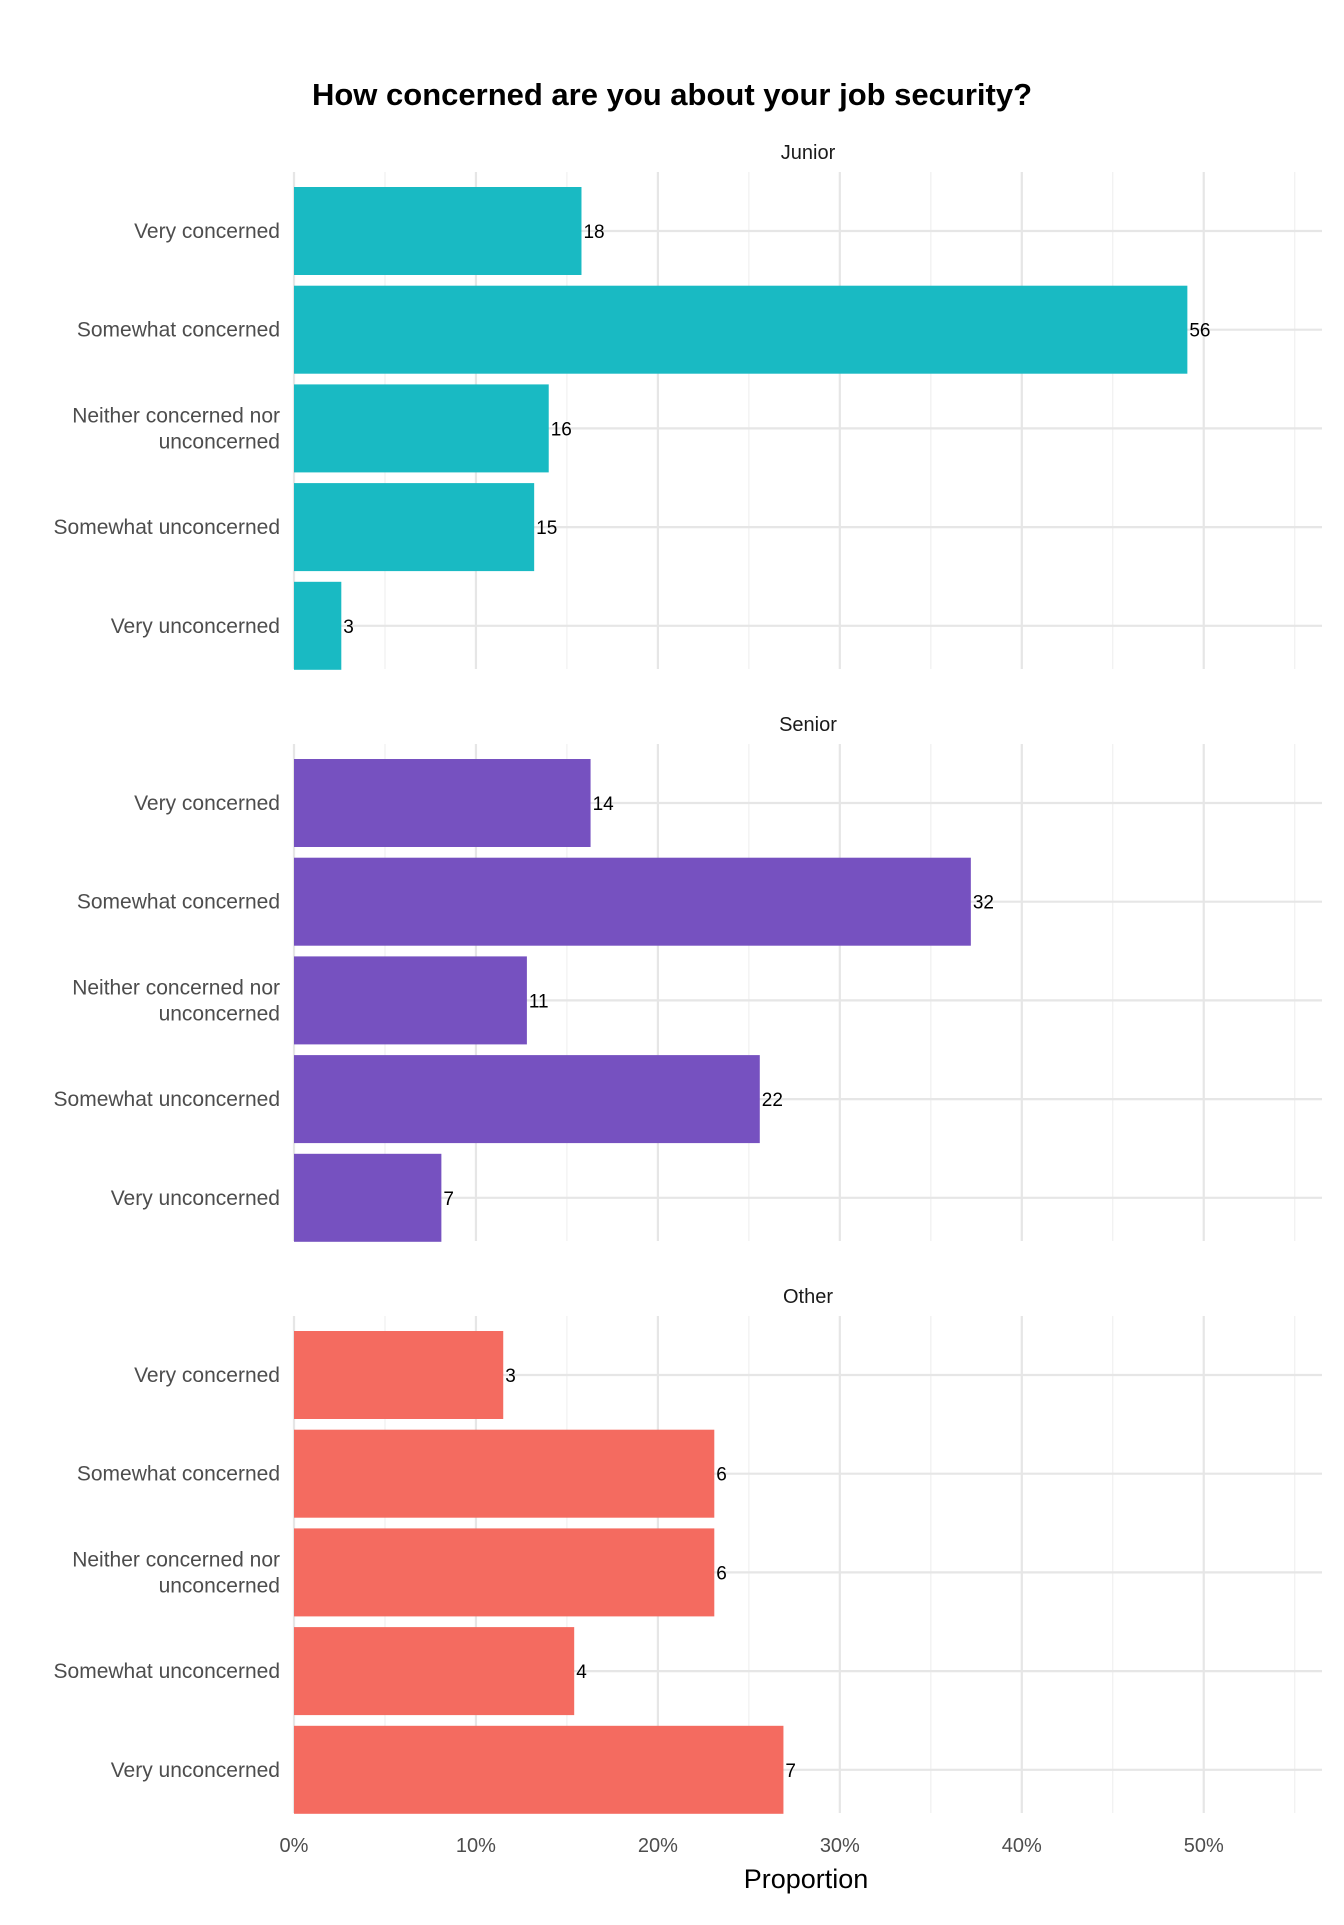 The image size is (1344, 1925). I want to click on bar-other-very-unconcerned, so click(539, 1769).